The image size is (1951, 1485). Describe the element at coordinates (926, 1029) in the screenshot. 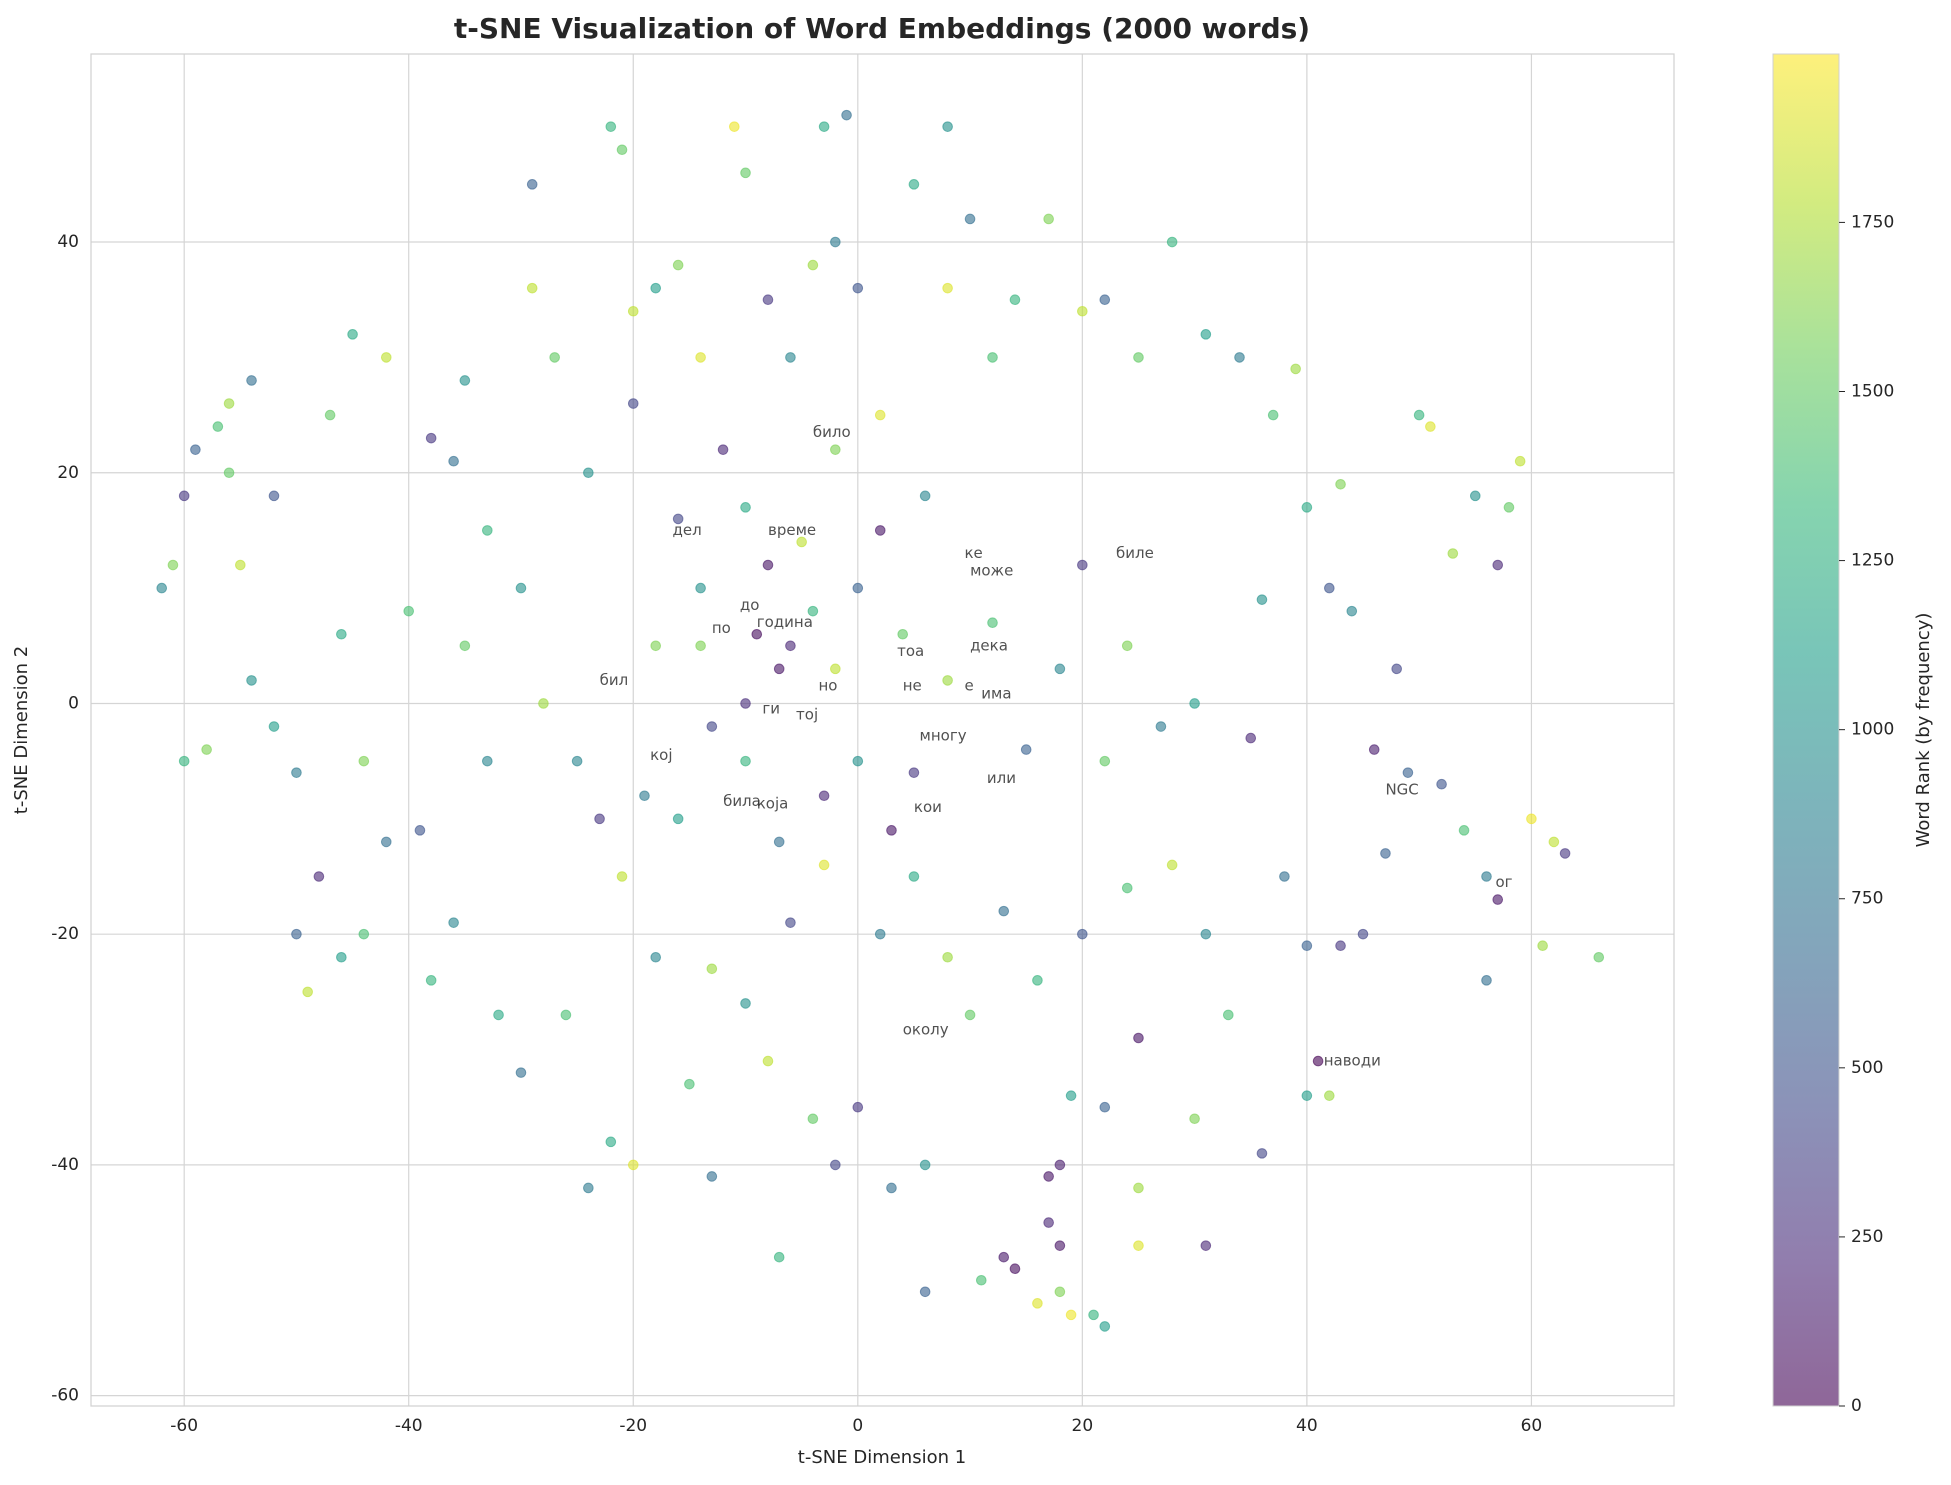

I see `annotation: околу` at that location.